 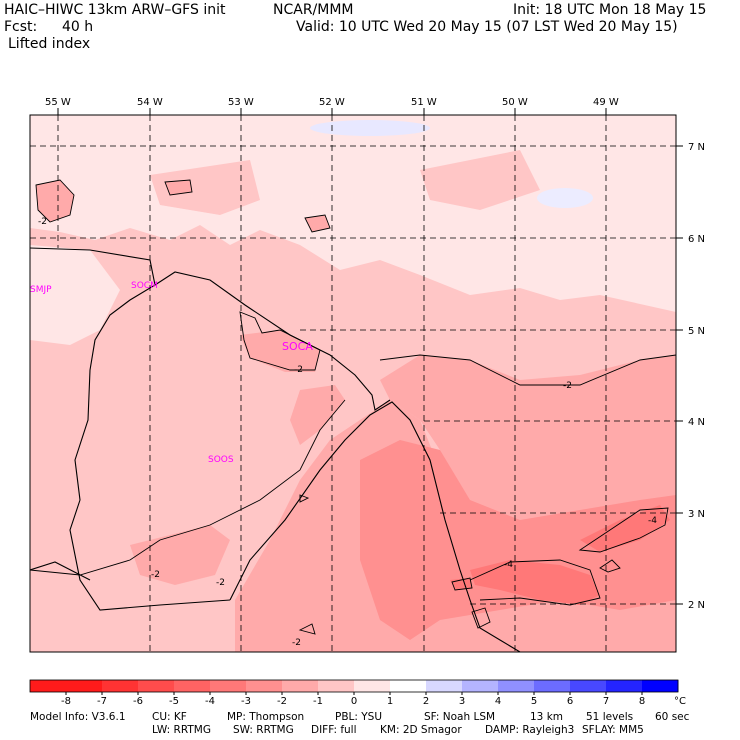 I want to click on init-time: Init: 18 UTC Mon 18 May 15, so click(x=610, y=10).